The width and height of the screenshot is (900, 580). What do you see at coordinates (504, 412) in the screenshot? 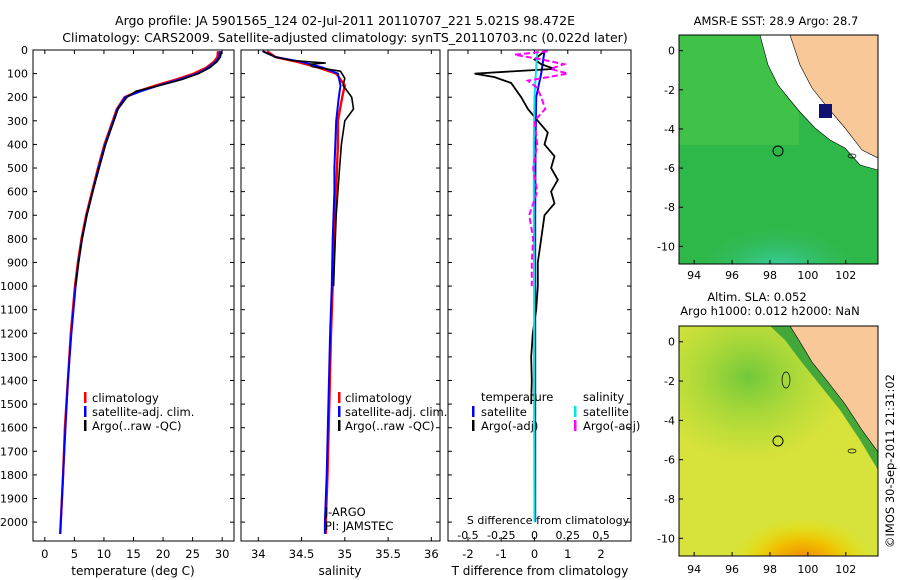
I see `legend-t-satellite: satellite` at bounding box center [504, 412].